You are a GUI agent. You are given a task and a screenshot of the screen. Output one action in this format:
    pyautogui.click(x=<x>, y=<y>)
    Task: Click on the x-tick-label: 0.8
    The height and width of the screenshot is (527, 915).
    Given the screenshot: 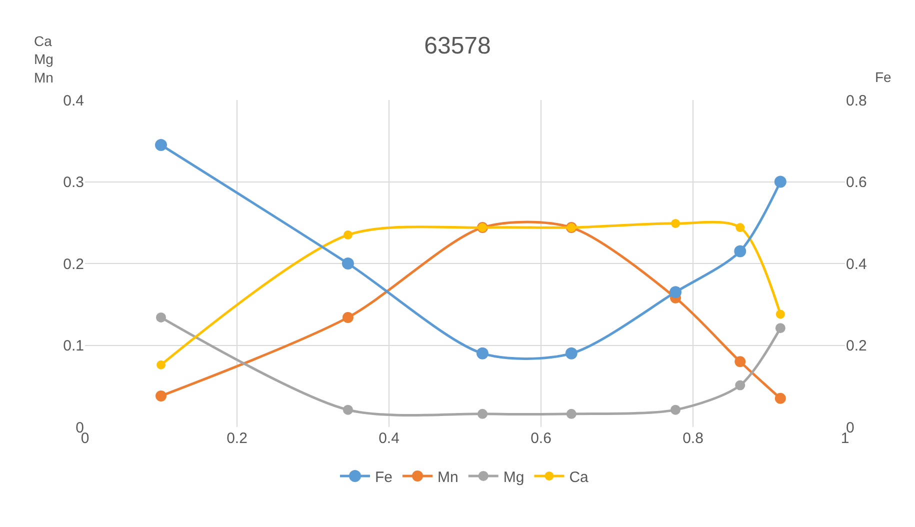 What is the action you would take?
    pyautogui.click(x=693, y=438)
    